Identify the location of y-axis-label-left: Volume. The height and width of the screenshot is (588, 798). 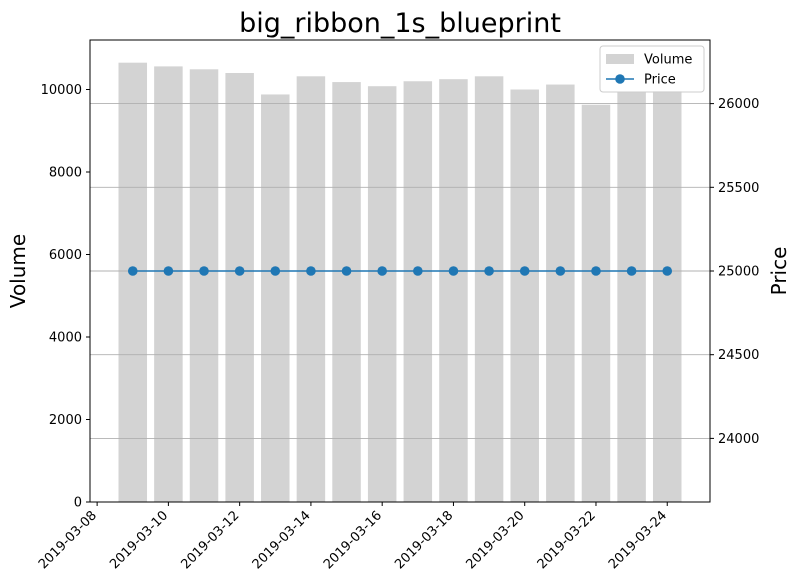
(18, 271).